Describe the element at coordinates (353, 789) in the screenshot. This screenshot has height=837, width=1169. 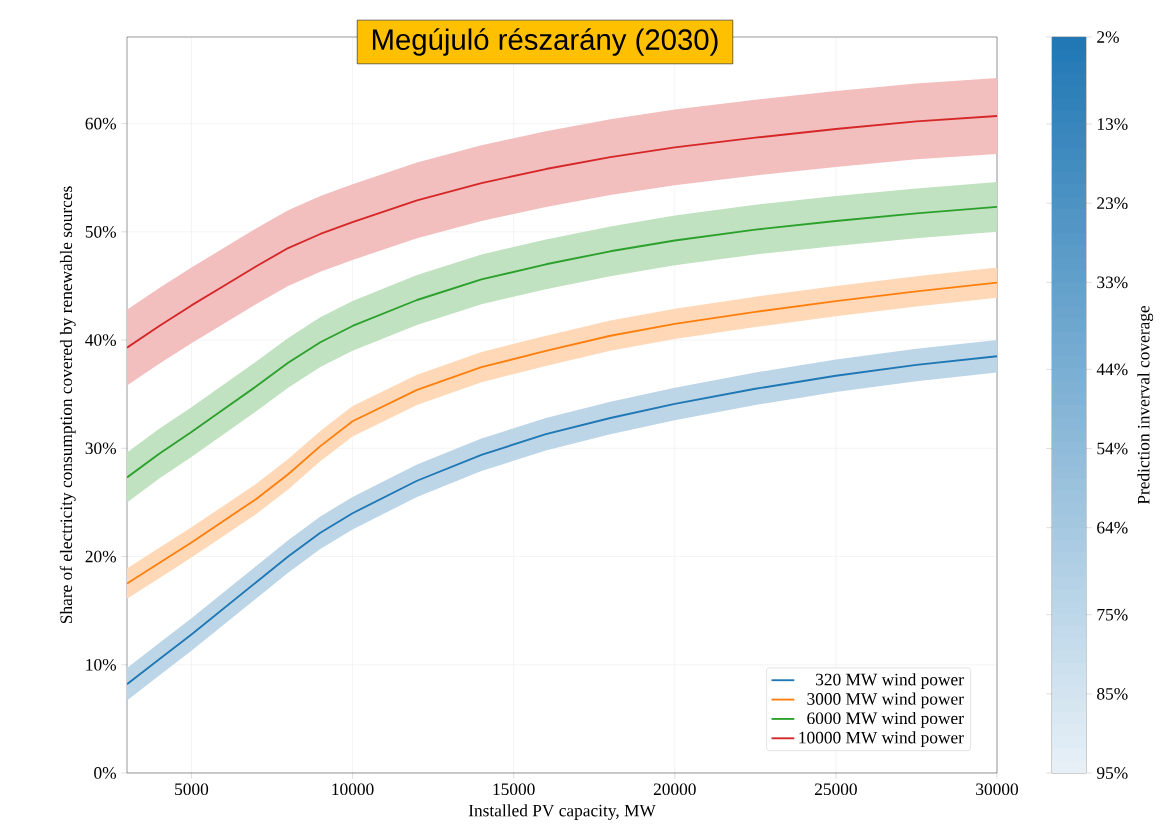
I see `x-tick-label: 10000` at that location.